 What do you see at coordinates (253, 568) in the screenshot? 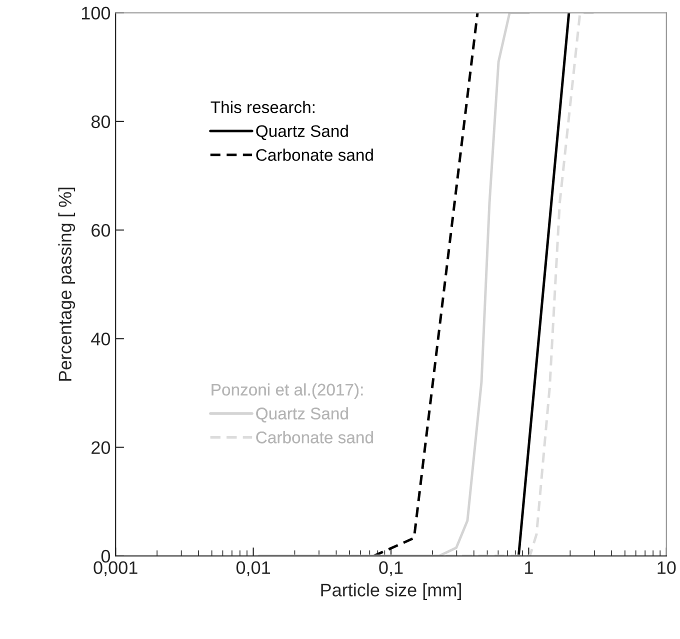
I see `x-tick-label: 0,01` at bounding box center [253, 568].